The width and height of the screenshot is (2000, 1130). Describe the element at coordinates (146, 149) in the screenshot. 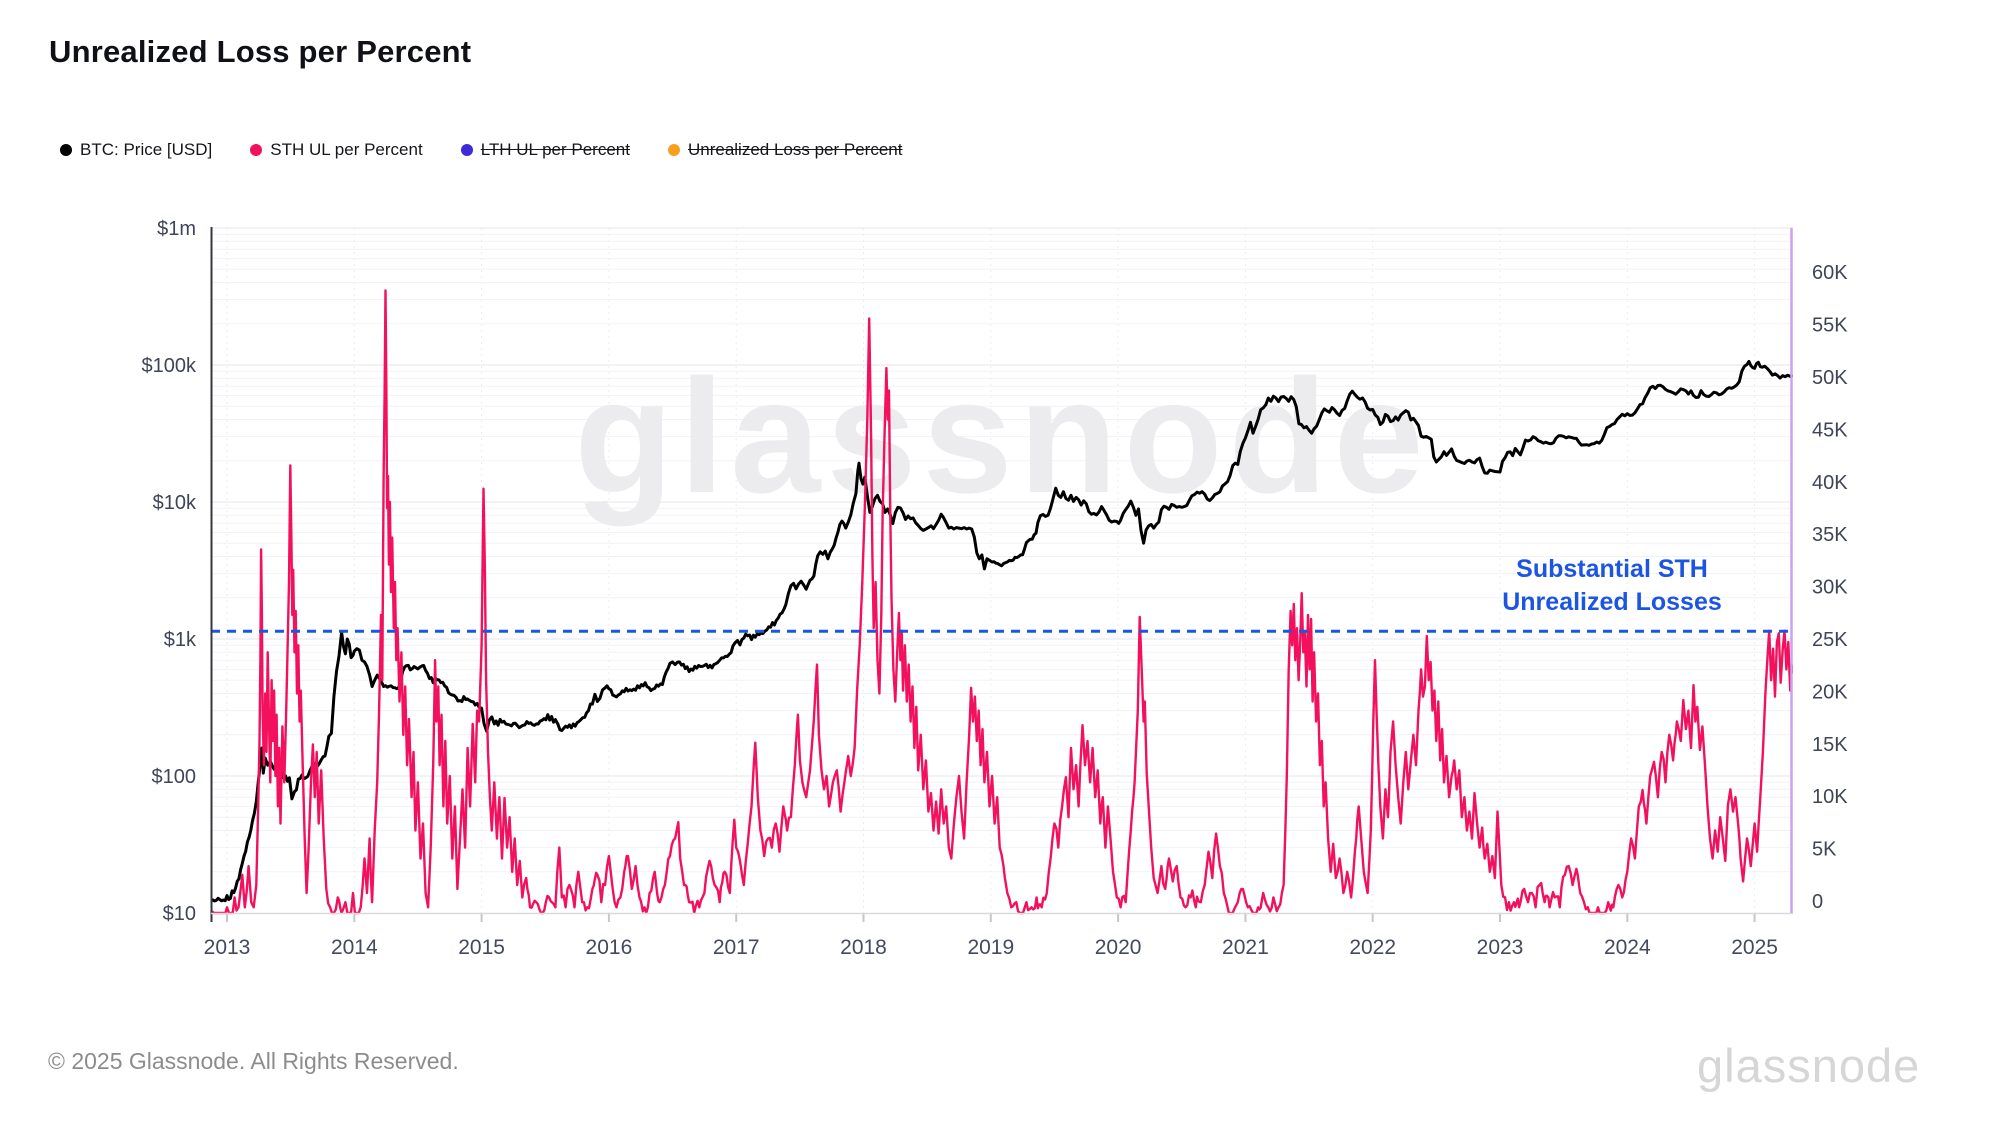

I see `legend-label: BTC: Price [USD]` at that location.